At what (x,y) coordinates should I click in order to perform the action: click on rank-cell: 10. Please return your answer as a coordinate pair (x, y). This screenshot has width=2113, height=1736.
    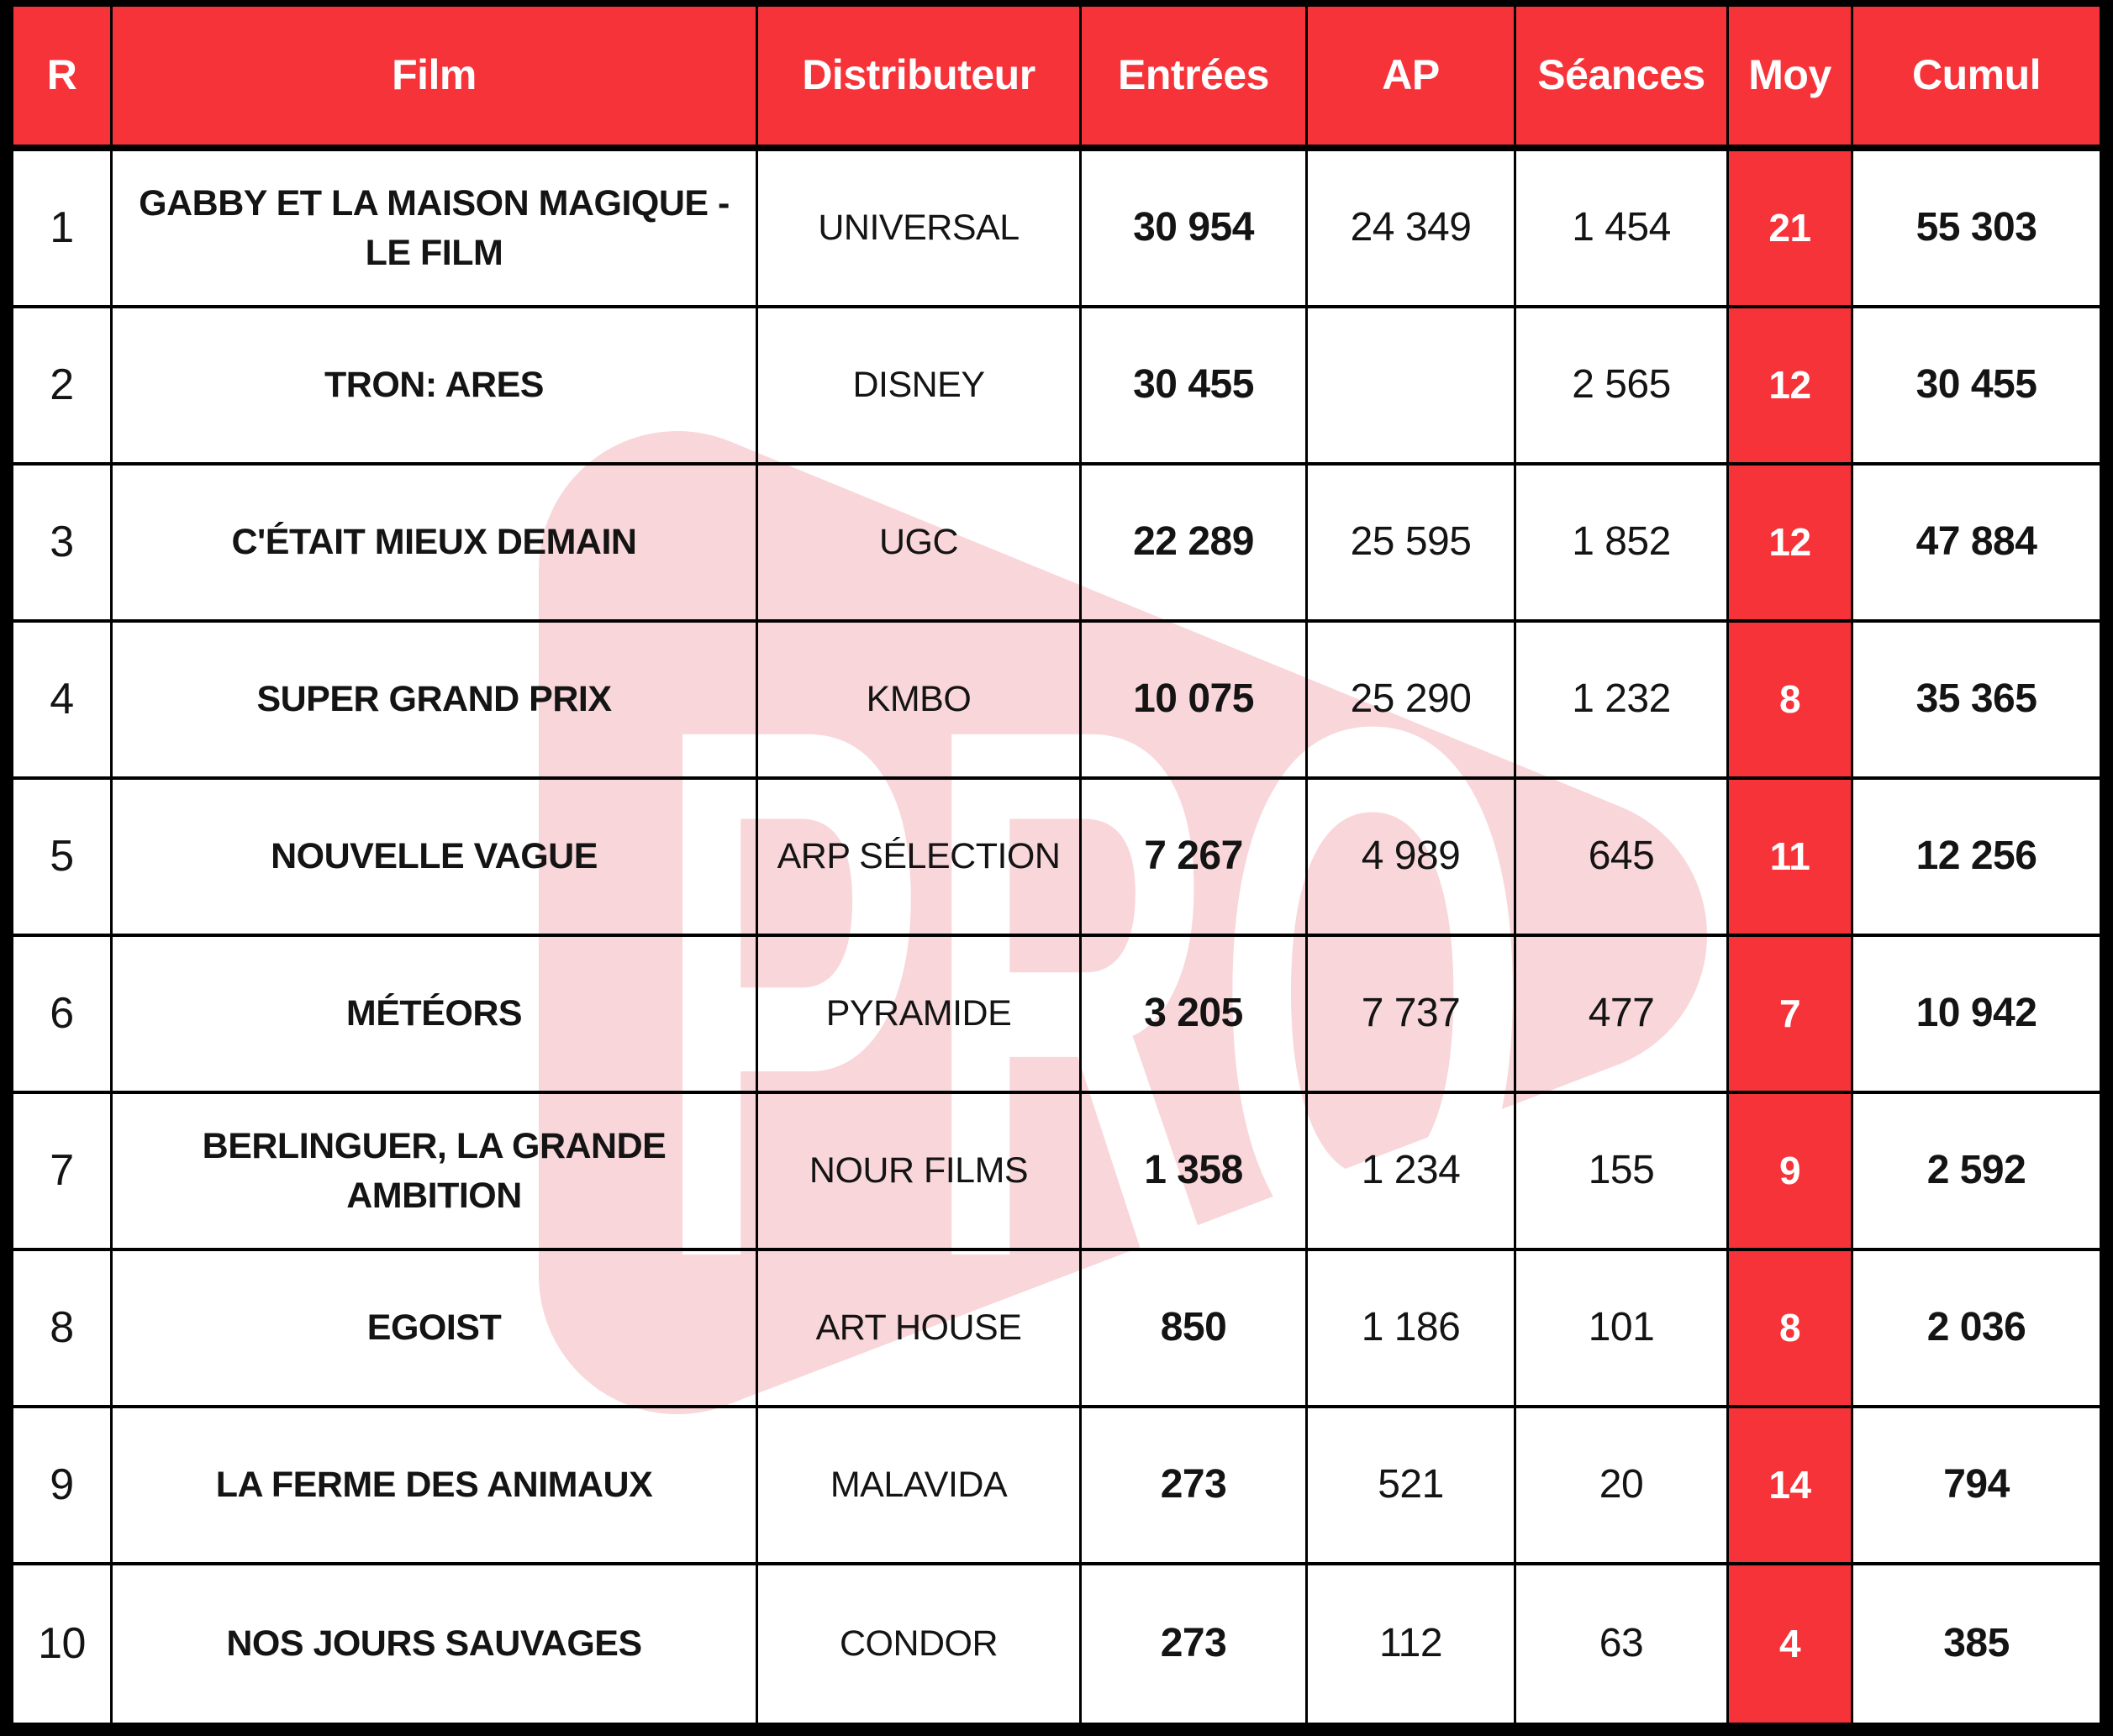
    Looking at the image, I should click on (63, 1644).